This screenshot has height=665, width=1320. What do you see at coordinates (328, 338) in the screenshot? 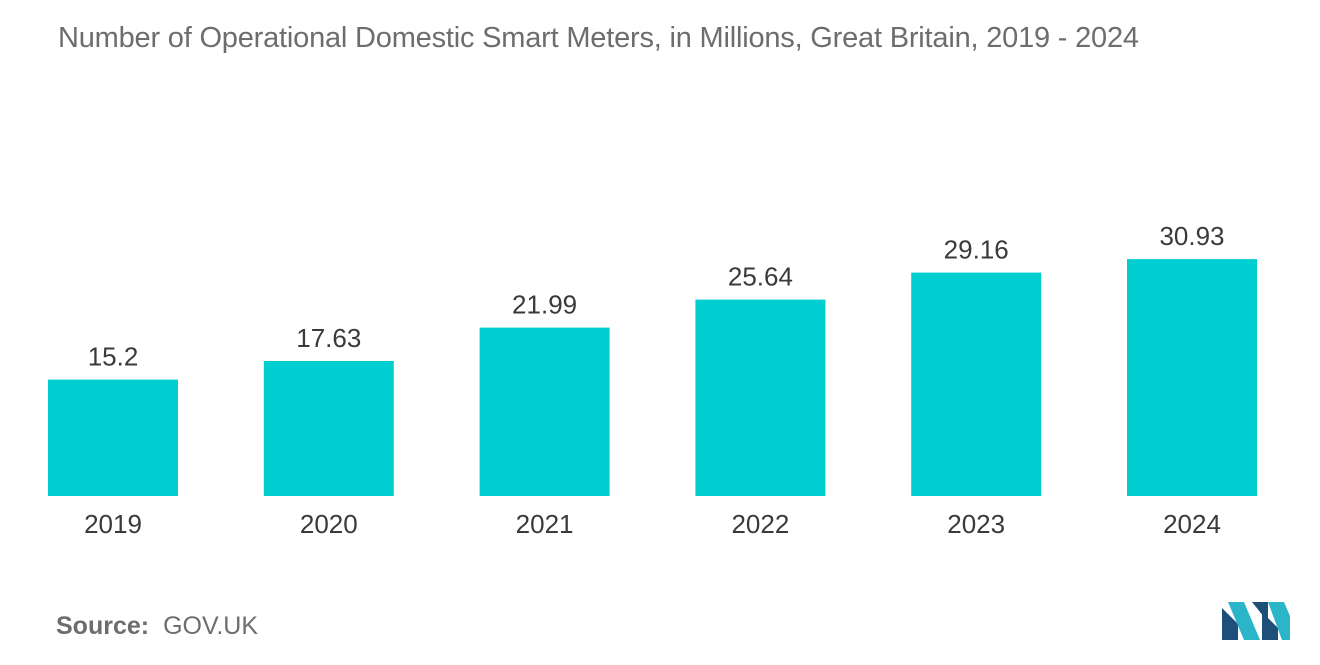
I see `data-label-2020: 17.63` at bounding box center [328, 338].